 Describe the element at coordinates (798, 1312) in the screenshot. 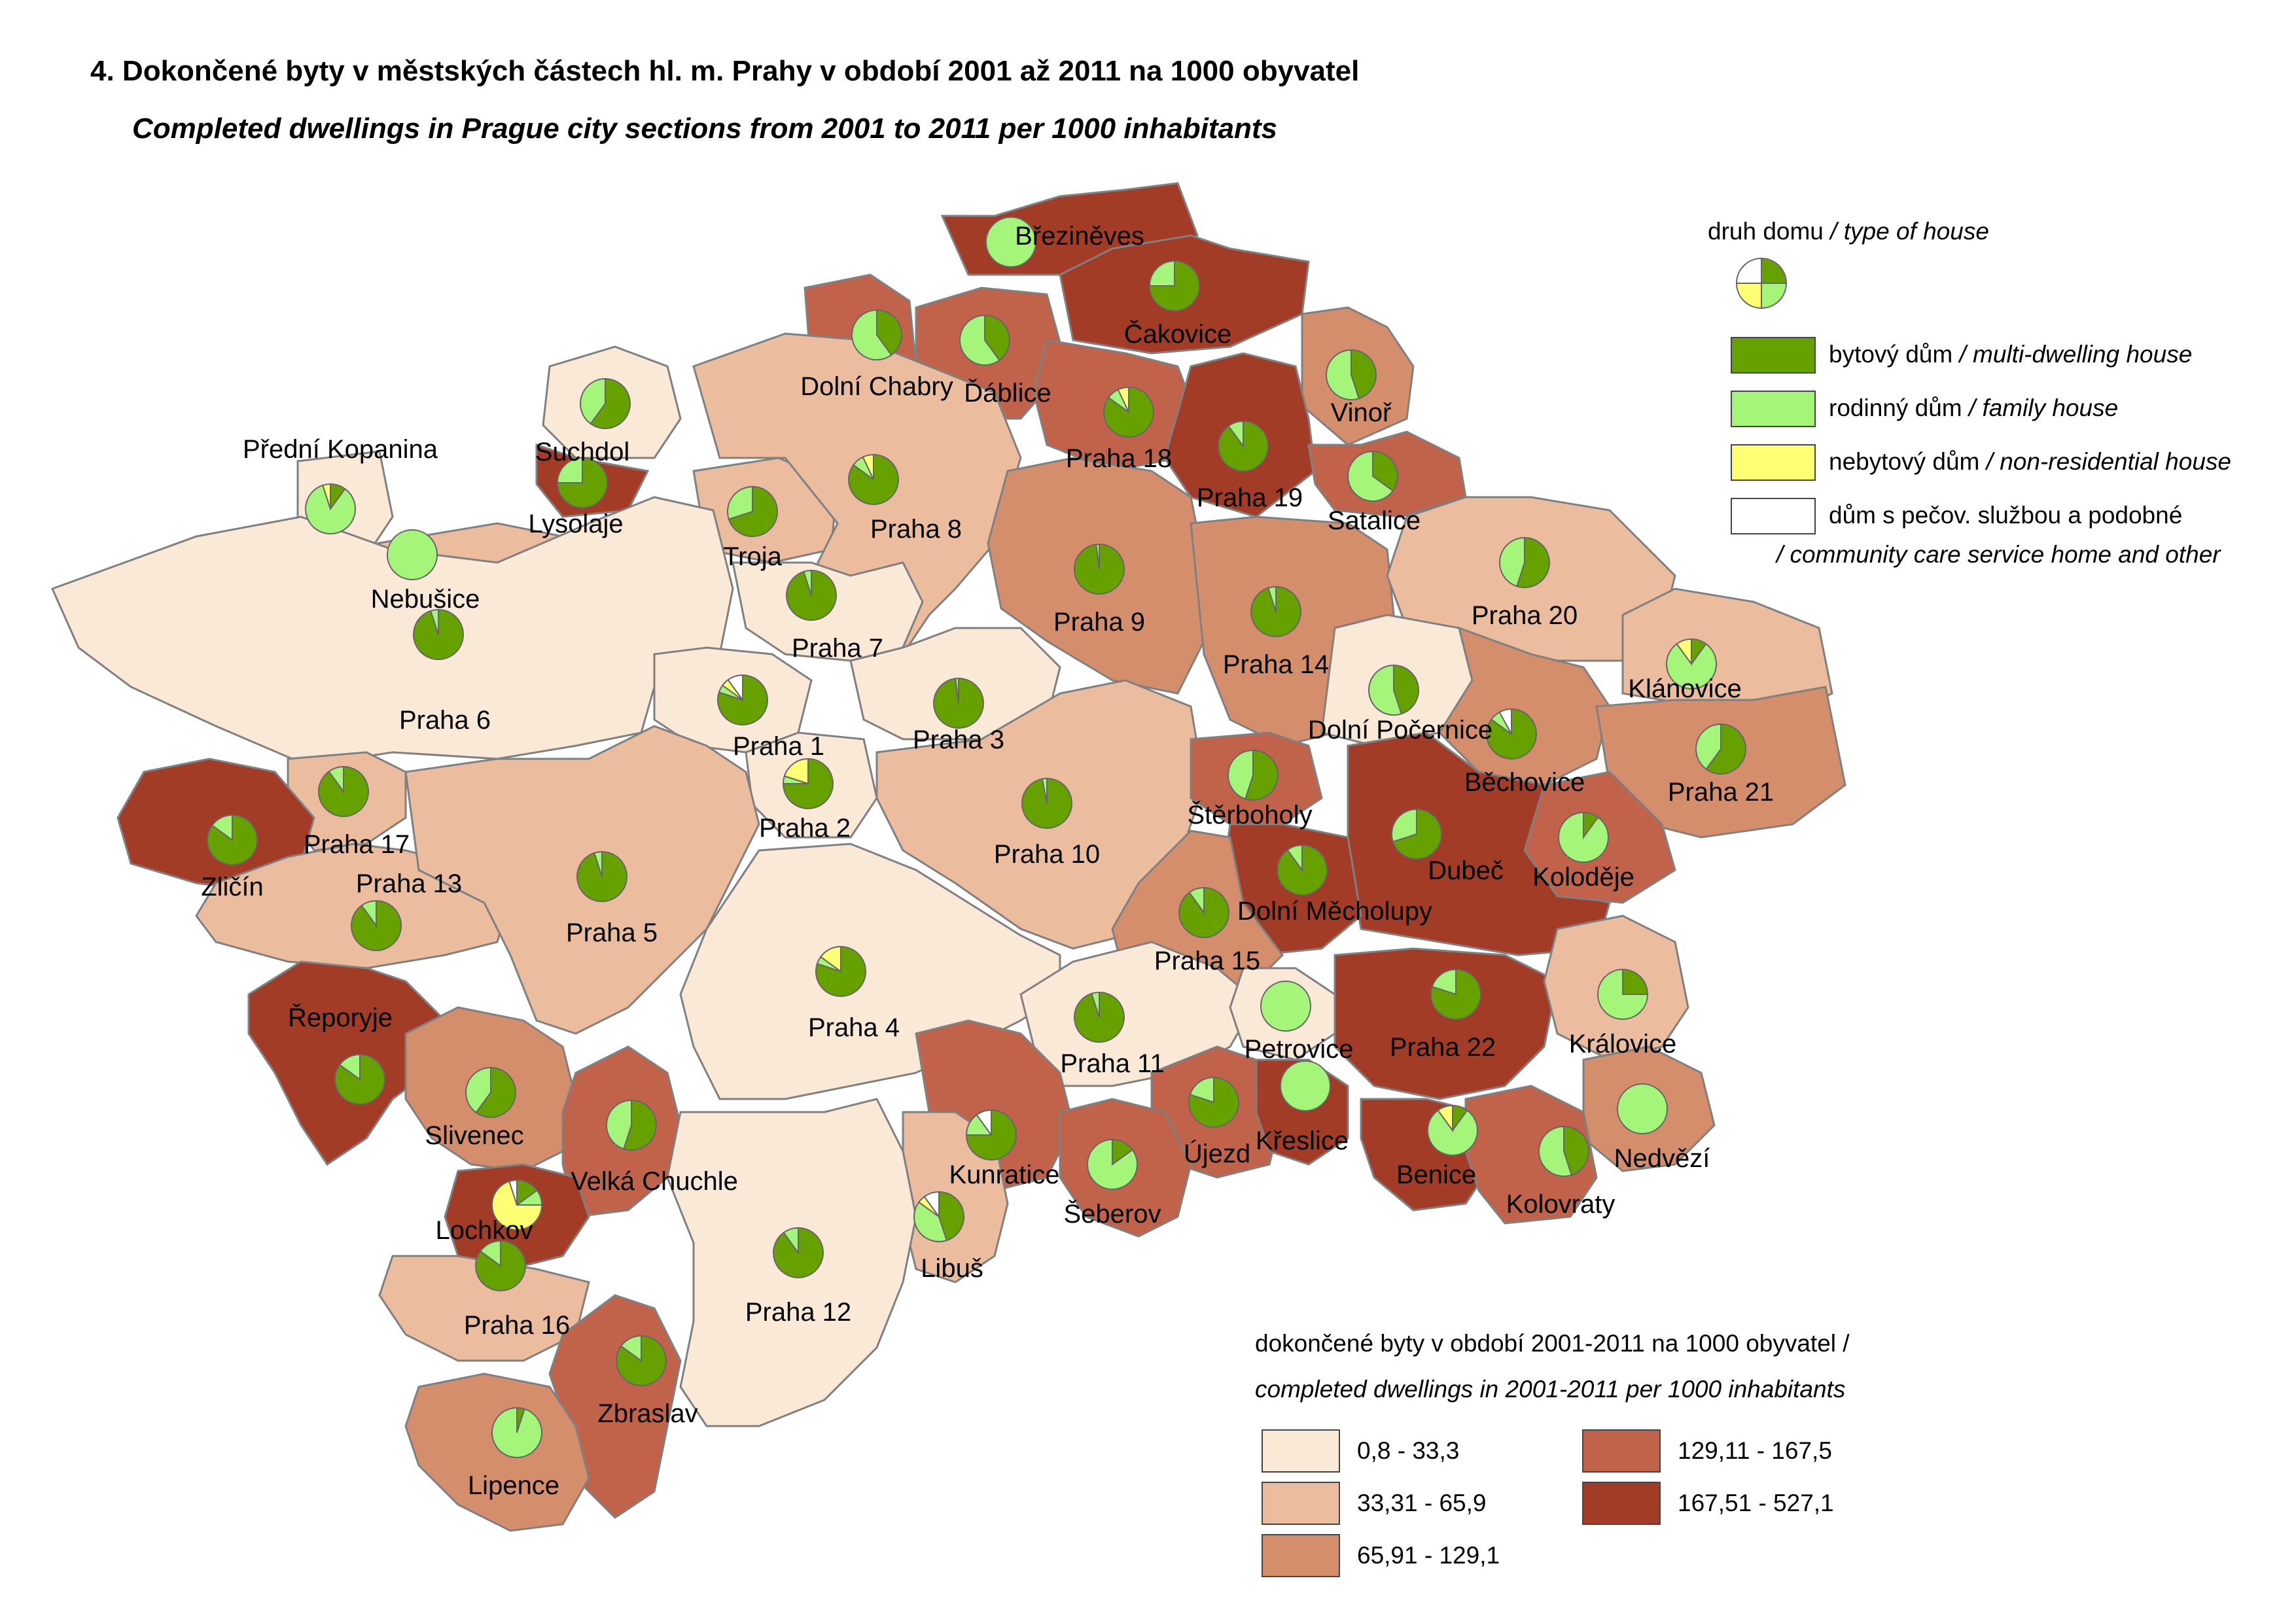

I see `district-label-praha-12: Praha 12` at that location.